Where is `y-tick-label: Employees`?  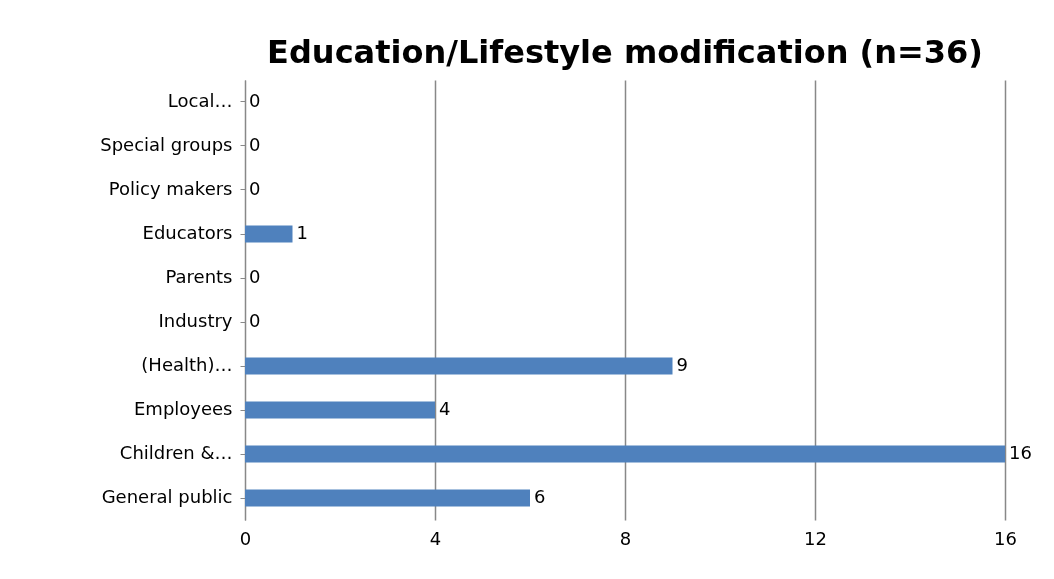
y-tick-label: Employees is located at coordinates (183, 408).